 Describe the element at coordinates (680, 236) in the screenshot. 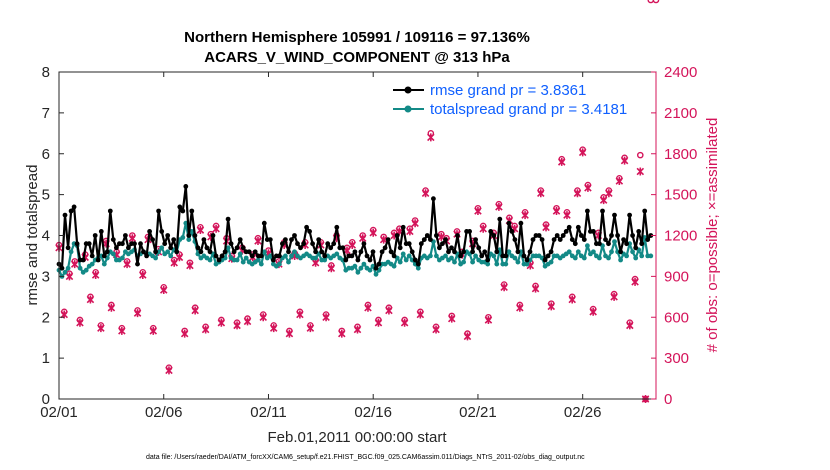

I see `right-y-tick-label: 1200` at that location.